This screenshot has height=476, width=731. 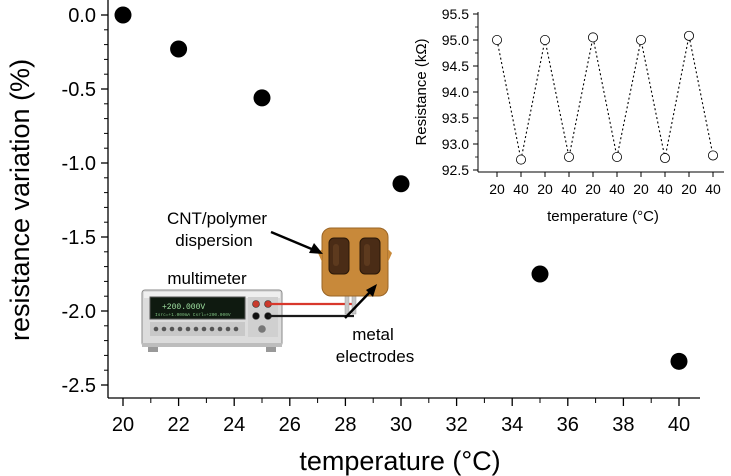 What do you see at coordinates (455, 170) in the screenshot?
I see `inset-y-tick-label: 92.5` at bounding box center [455, 170].